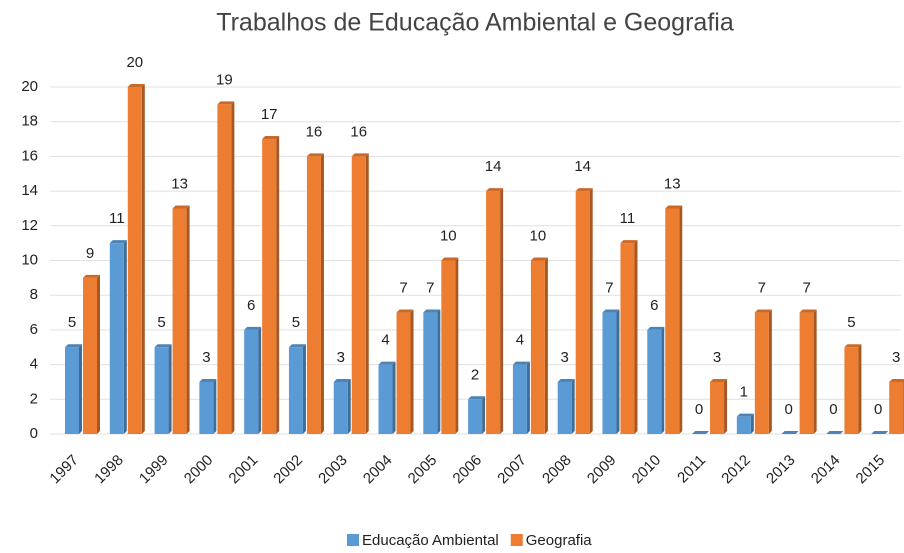 The height and width of the screenshot is (553, 904). What do you see at coordinates (29, 155) in the screenshot?
I see `y-tick-label: 16` at bounding box center [29, 155].